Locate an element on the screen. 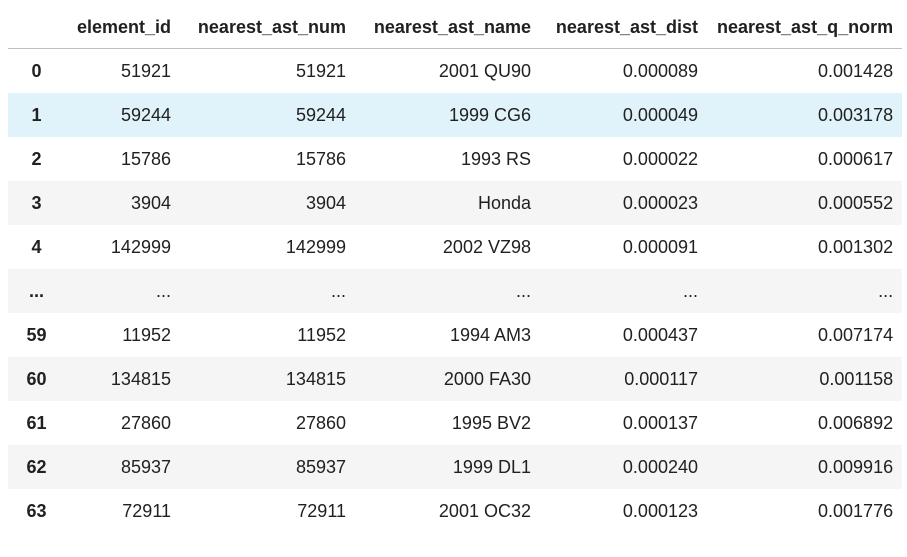  cell-element-id: 59244 is located at coordinates (145, 114).